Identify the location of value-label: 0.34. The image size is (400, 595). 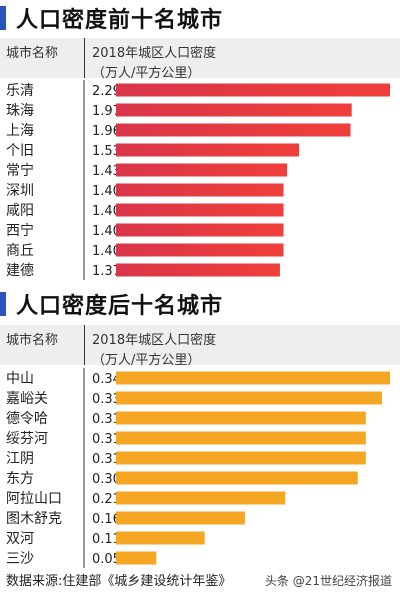
(106, 379).